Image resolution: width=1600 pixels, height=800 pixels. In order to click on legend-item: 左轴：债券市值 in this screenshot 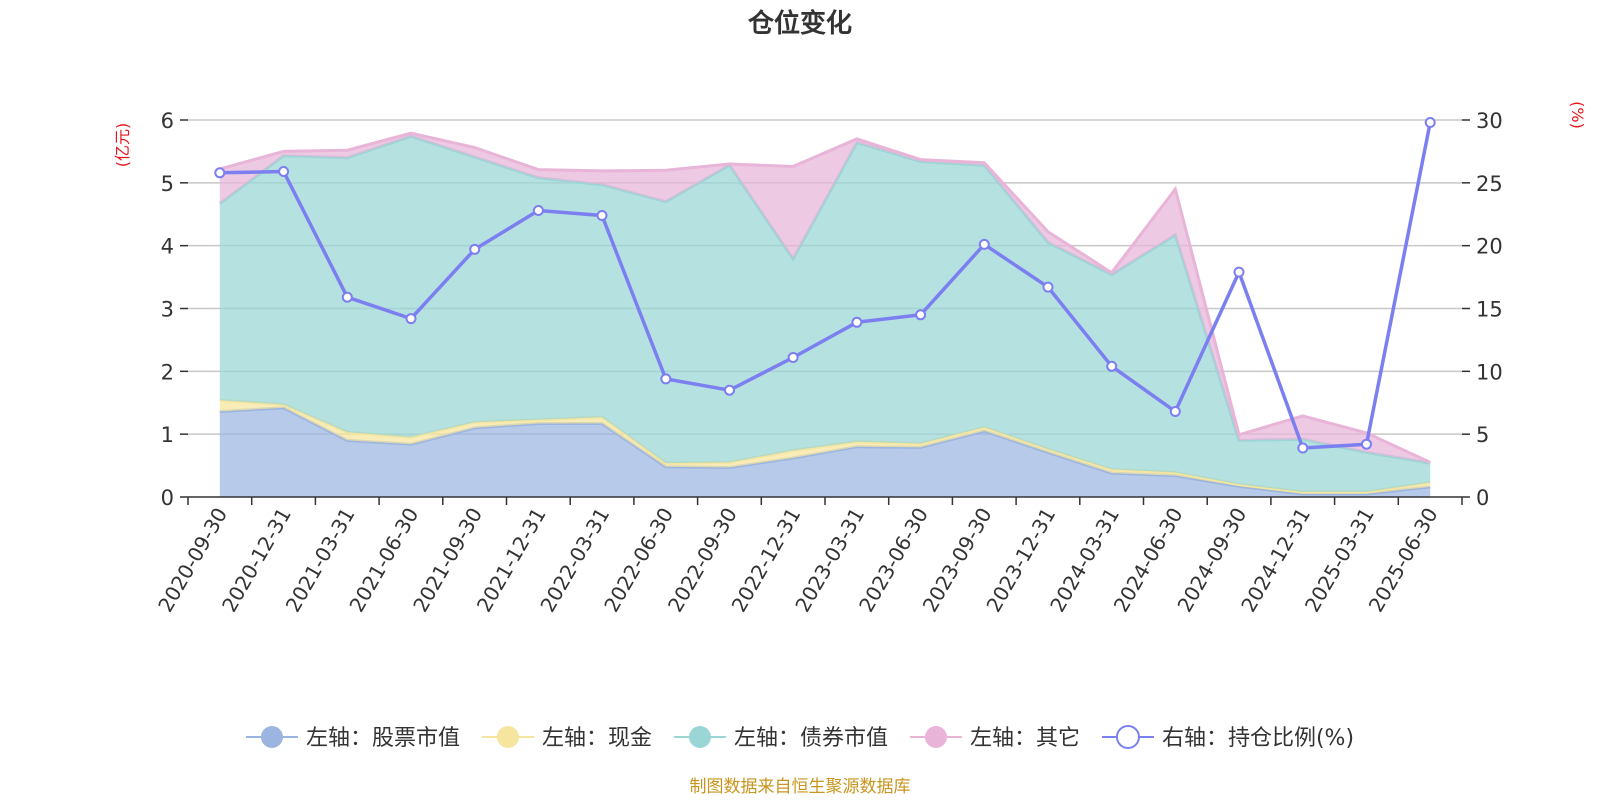, I will do `click(780, 738)`.